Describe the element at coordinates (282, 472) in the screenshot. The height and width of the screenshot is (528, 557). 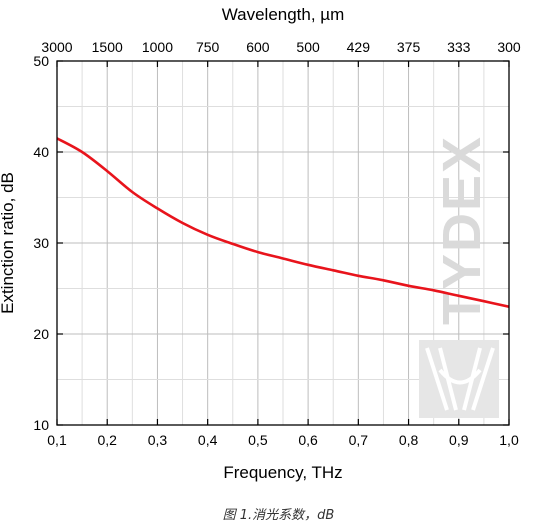
I see `x-axis-label: Frequency, THz` at that location.